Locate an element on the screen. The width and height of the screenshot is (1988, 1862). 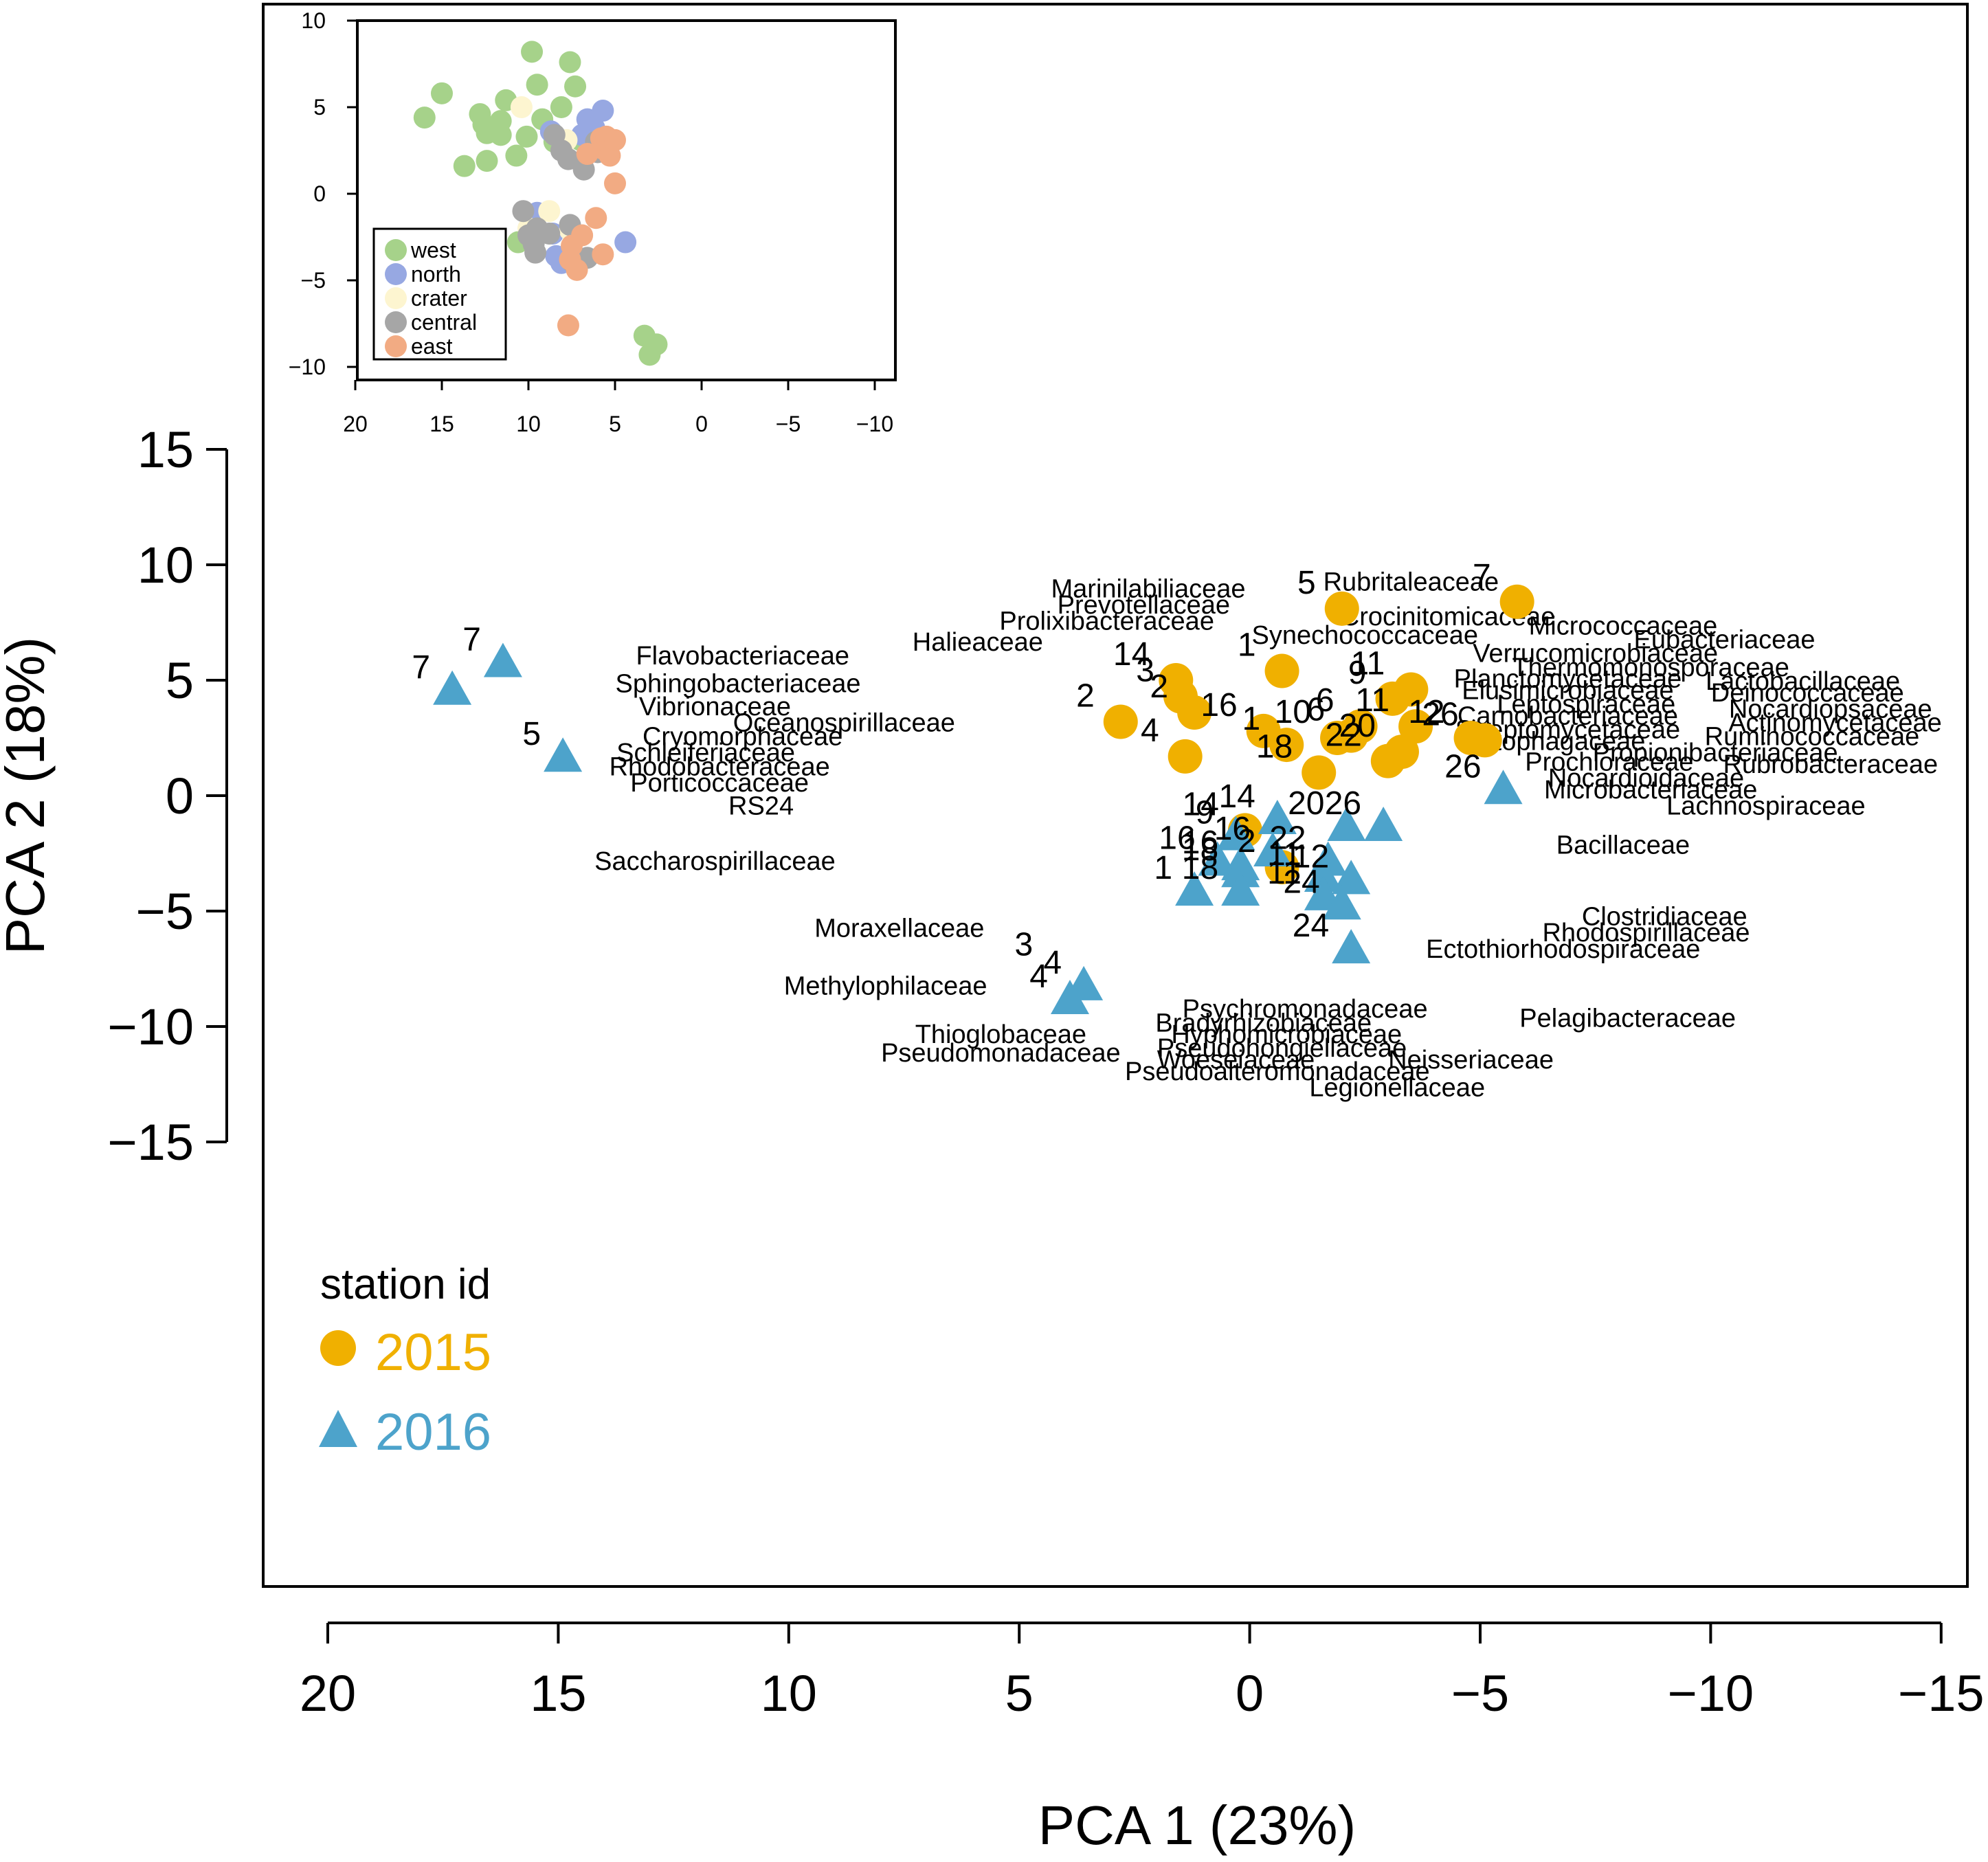
x-tick-label: 0 is located at coordinates (1250, 1693).